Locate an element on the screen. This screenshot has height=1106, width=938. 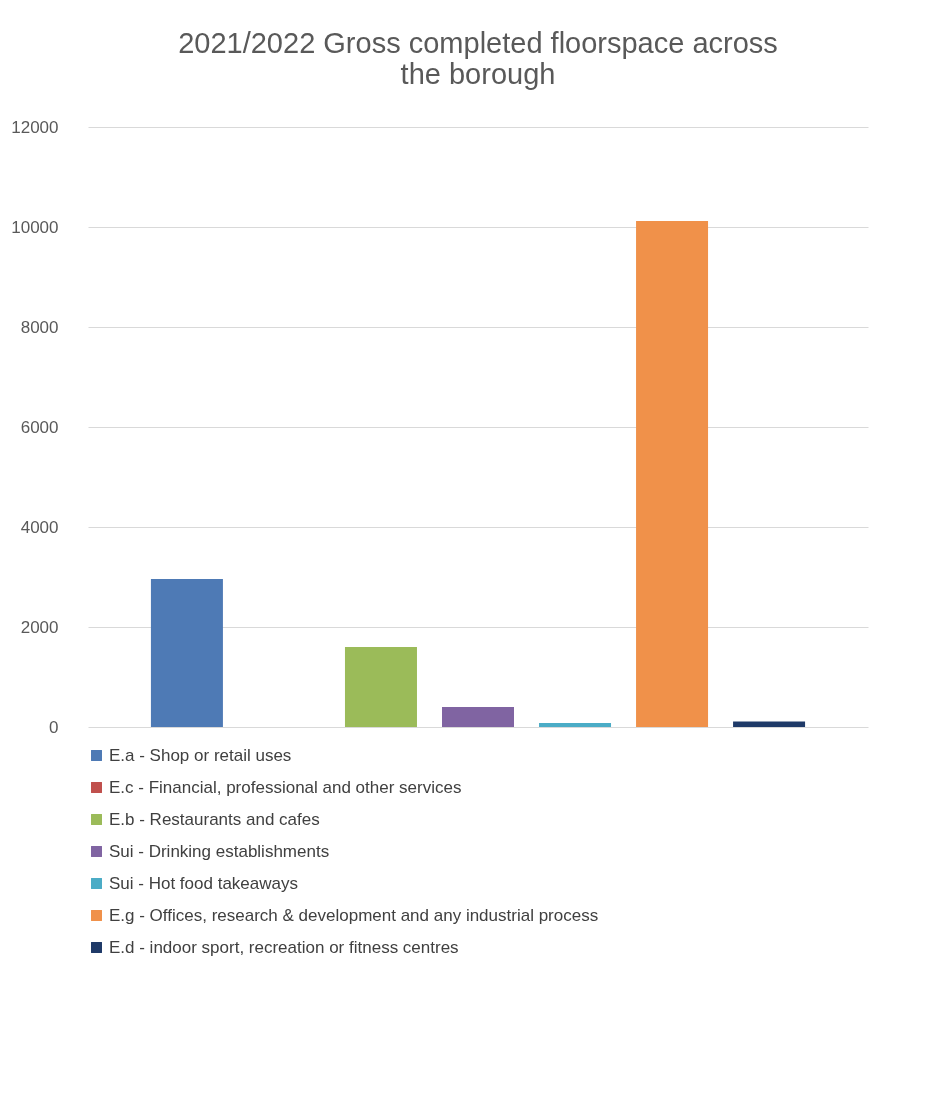
y-tick-label: 6000 is located at coordinates (39, 427).